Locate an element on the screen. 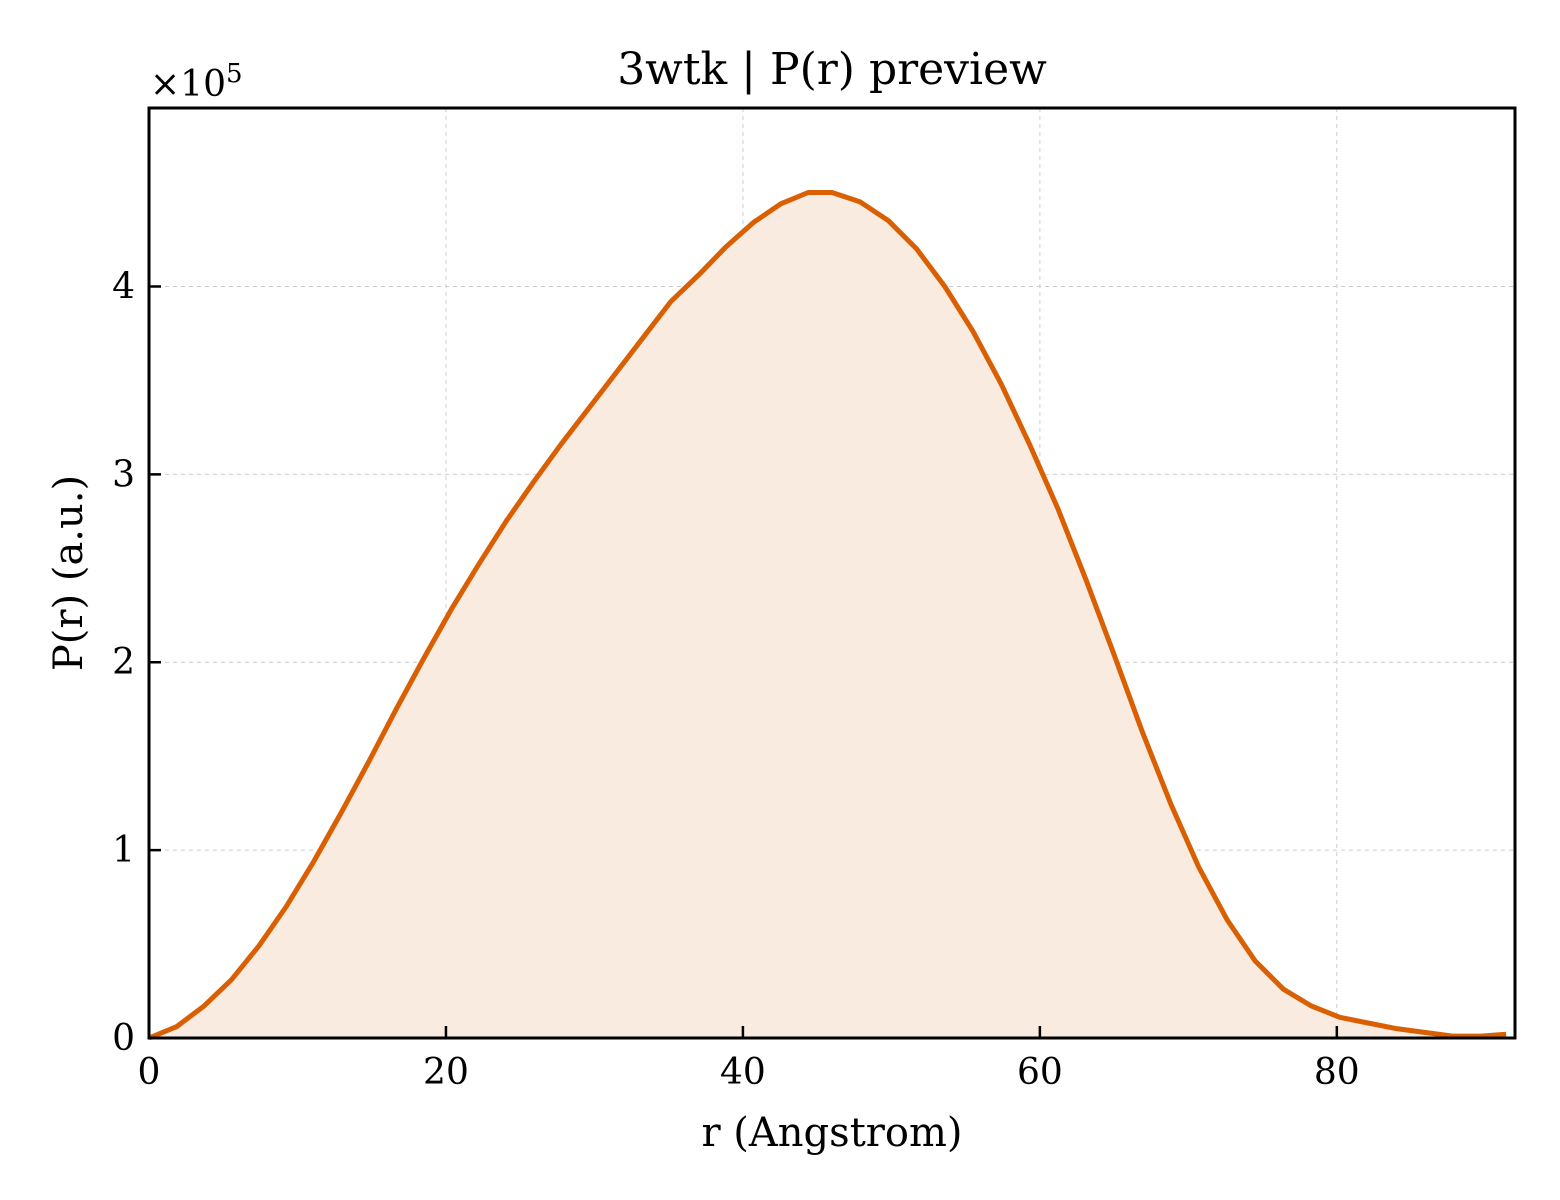 This screenshot has height=1200, width=1560. chart-title: 3wtk | P(r) preview is located at coordinates (832, 69).